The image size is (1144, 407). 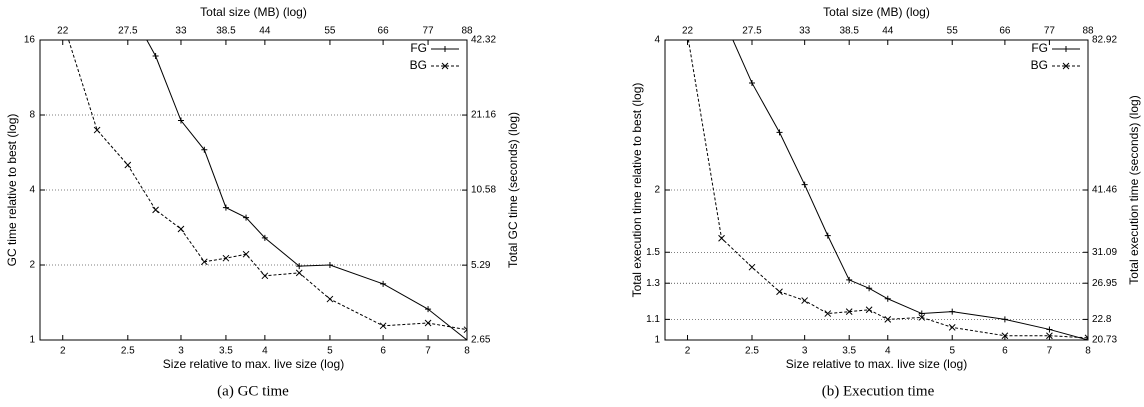 What do you see at coordinates (513, 190) in the screenshot?
I see `y2-axis-label: Total GC time (seconds) (log)` at bounding box center [513, 190].